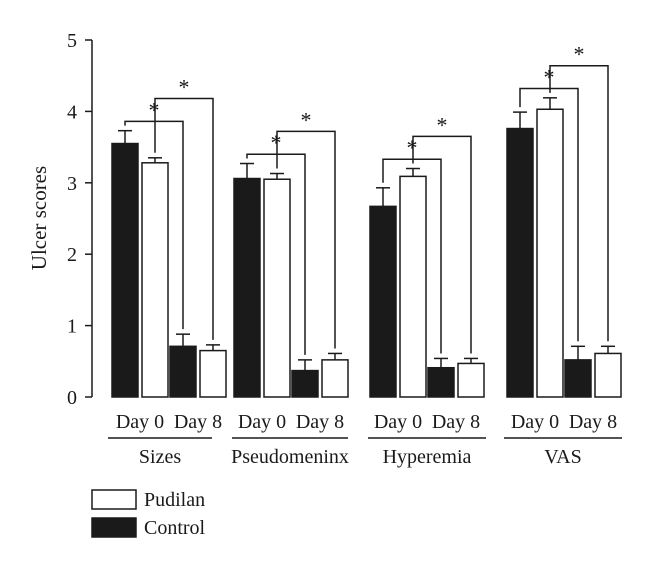 The height and width of the screenshot is (568, 660). Describe the element at coordinates (39, 218) in the screenshot. I see `y-axis-label: Ulcer scores` at that location.